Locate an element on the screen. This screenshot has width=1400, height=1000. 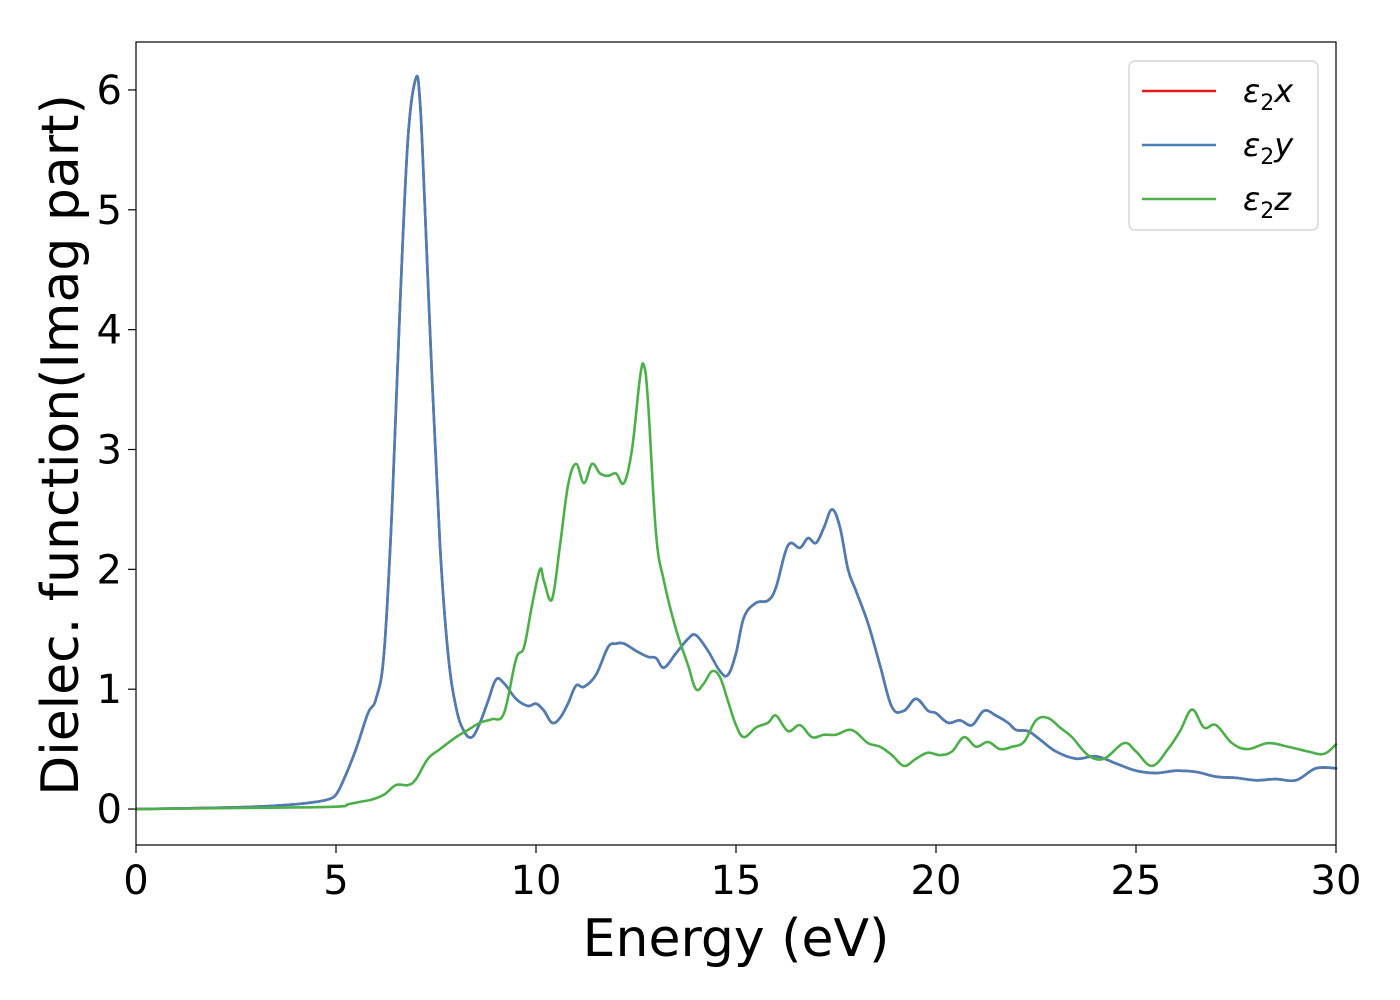
y-tick-label: 1 is located at coordinates (109, 690).